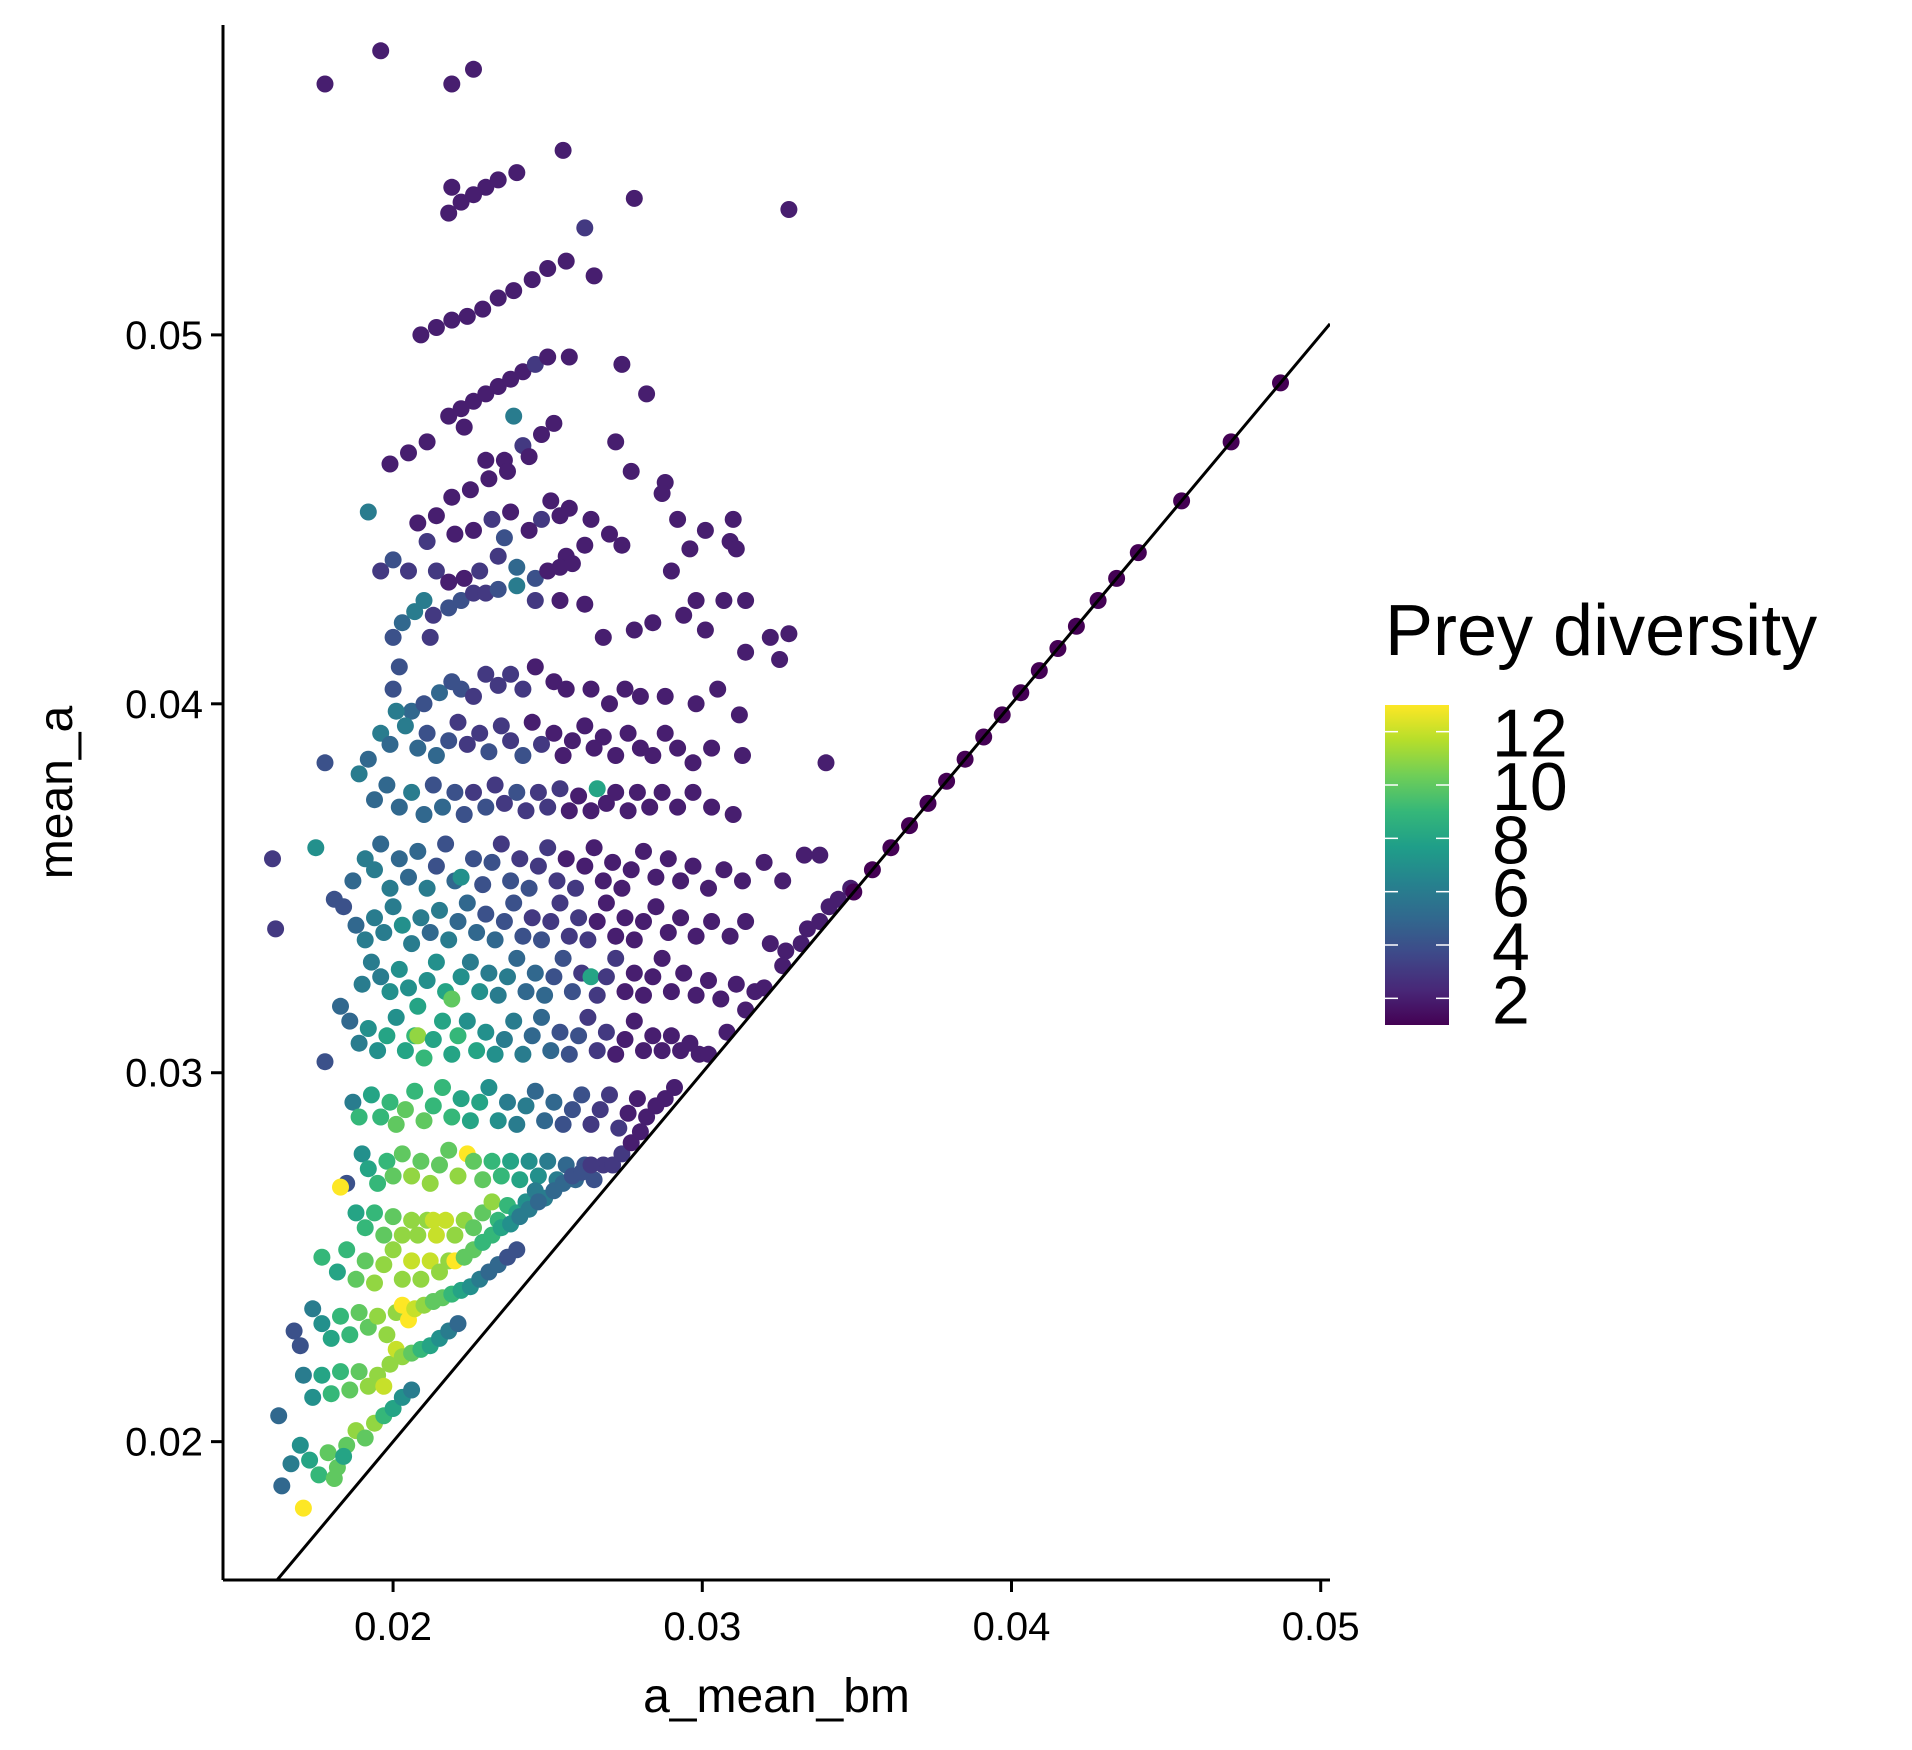 This screenshot has height=1750, width=1912. What do you see at coordinates (164, 705) in the screenshot?
I see `y-tick-label: 0.04` at bounding box center [164, 705].